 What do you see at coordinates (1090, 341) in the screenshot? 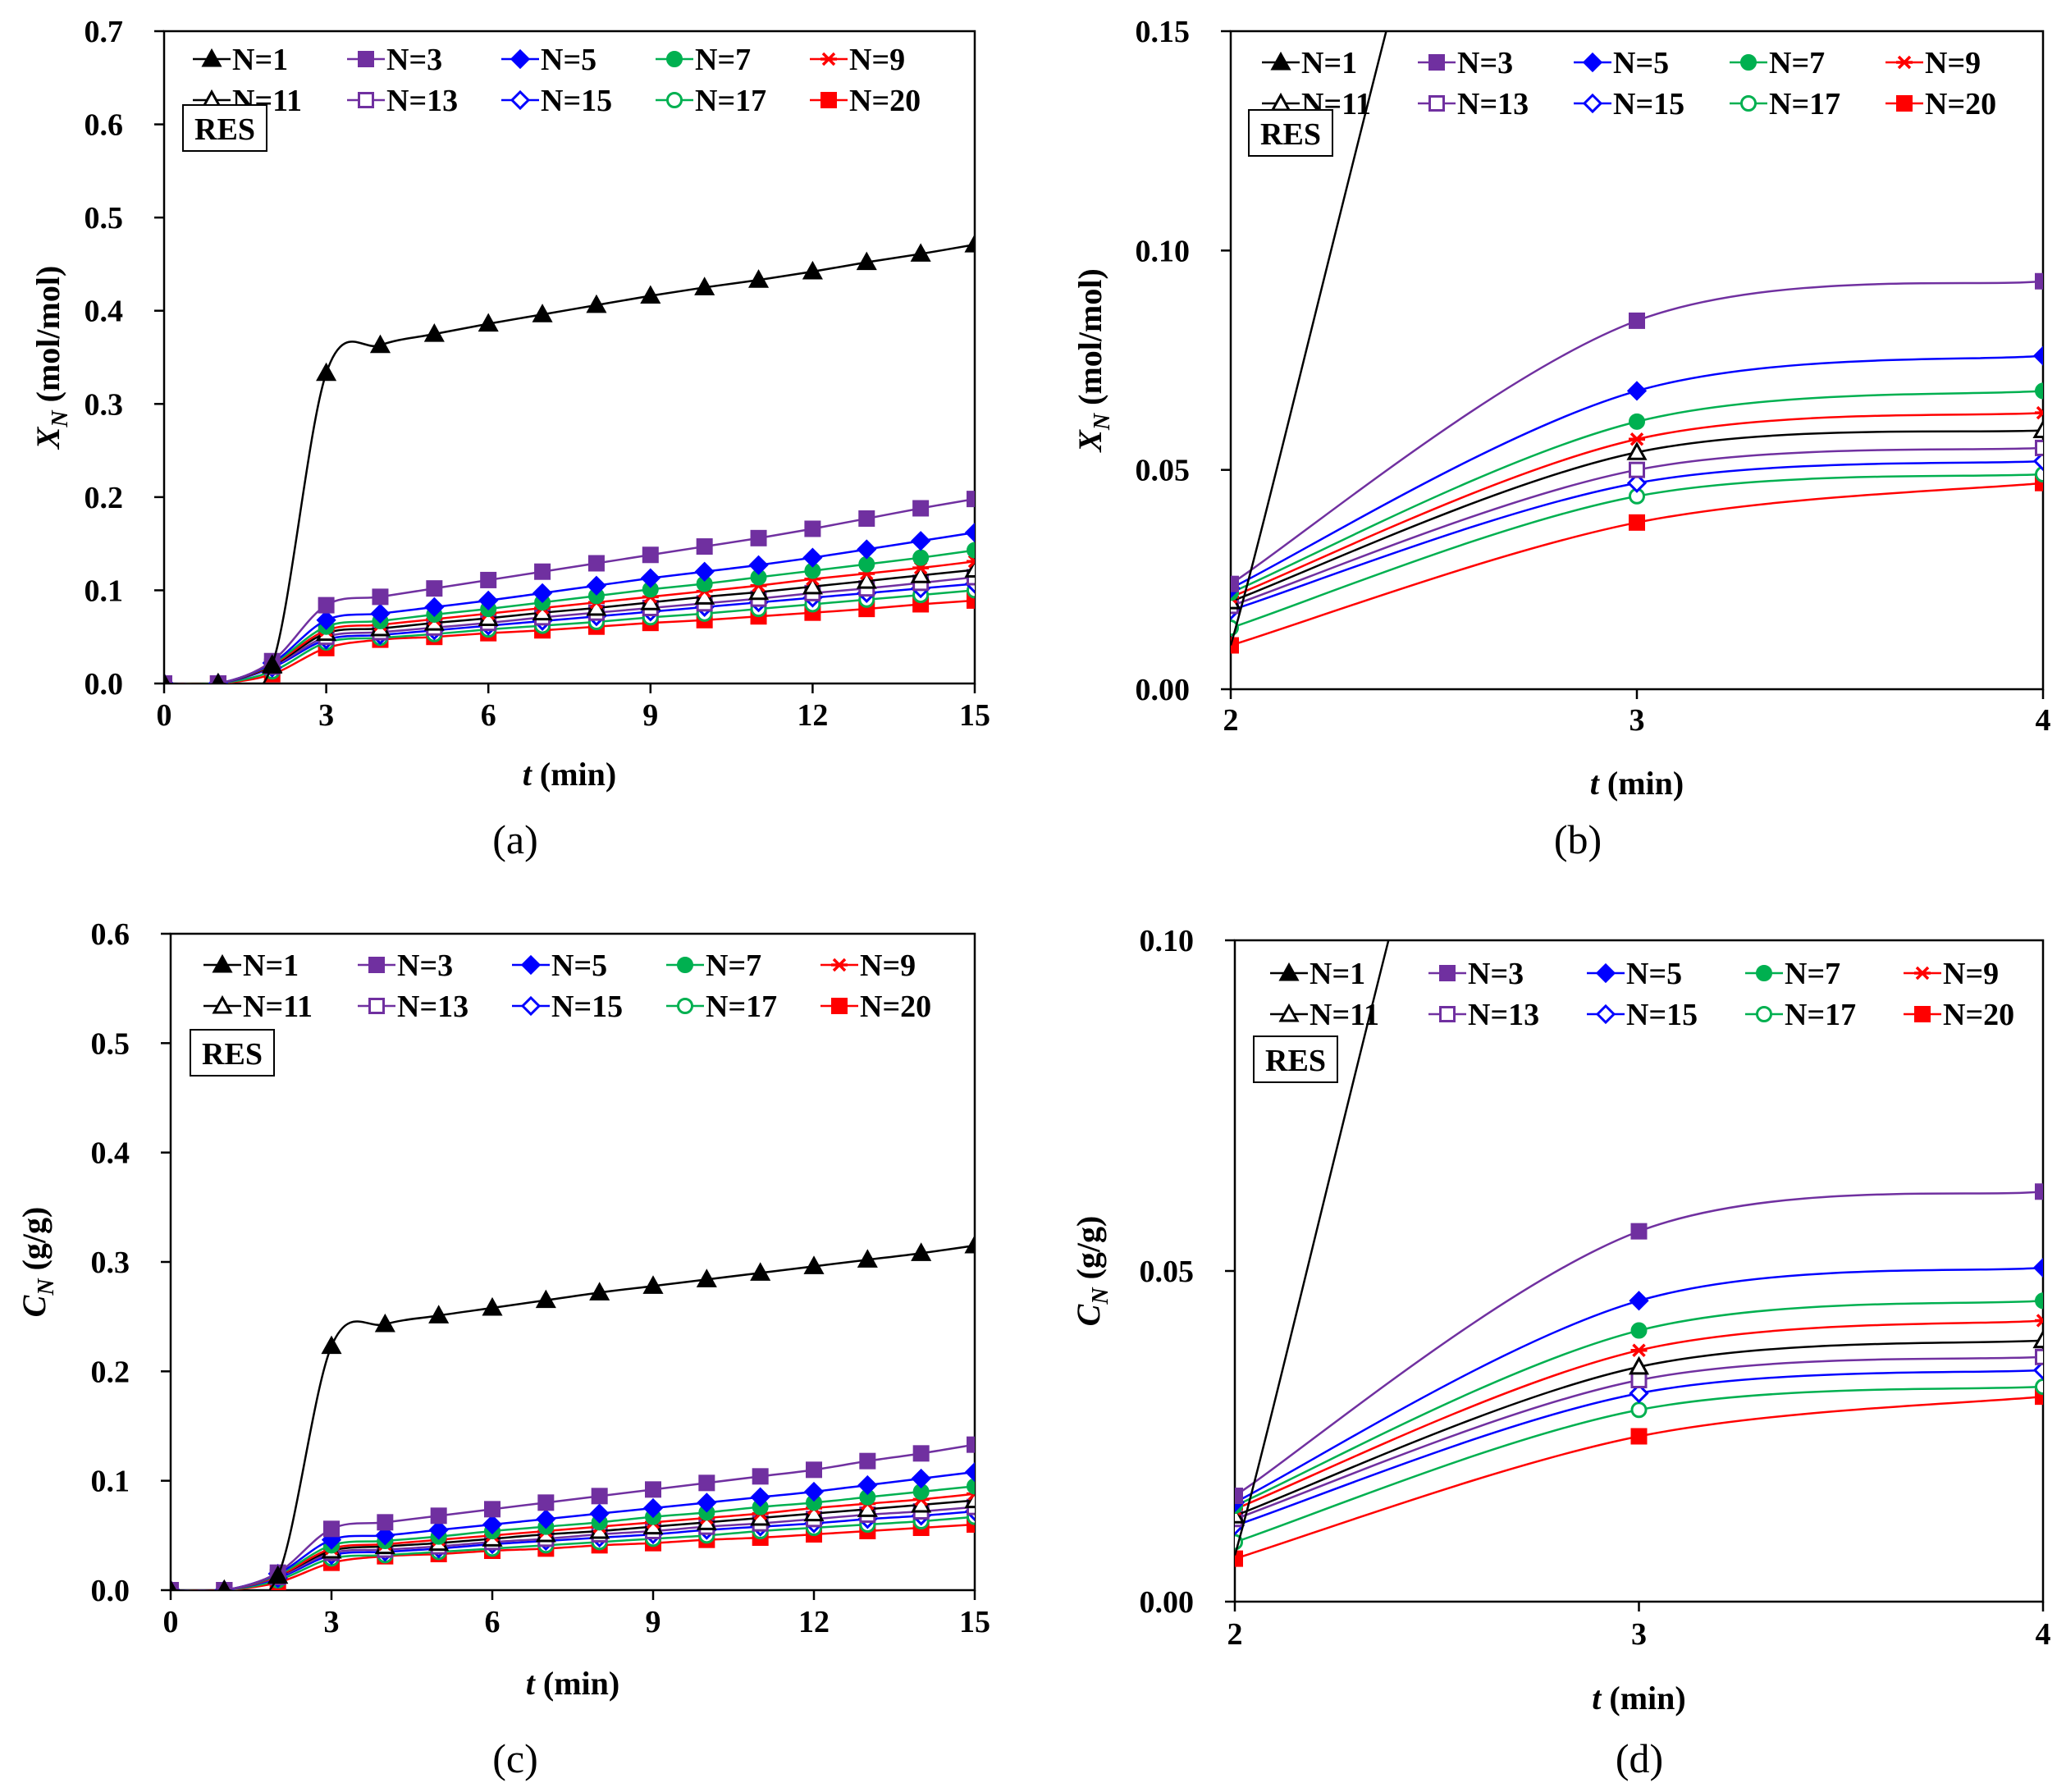
I see `y-axis-label-unit: (mol/mol)` at bounding box center [1090, 341].